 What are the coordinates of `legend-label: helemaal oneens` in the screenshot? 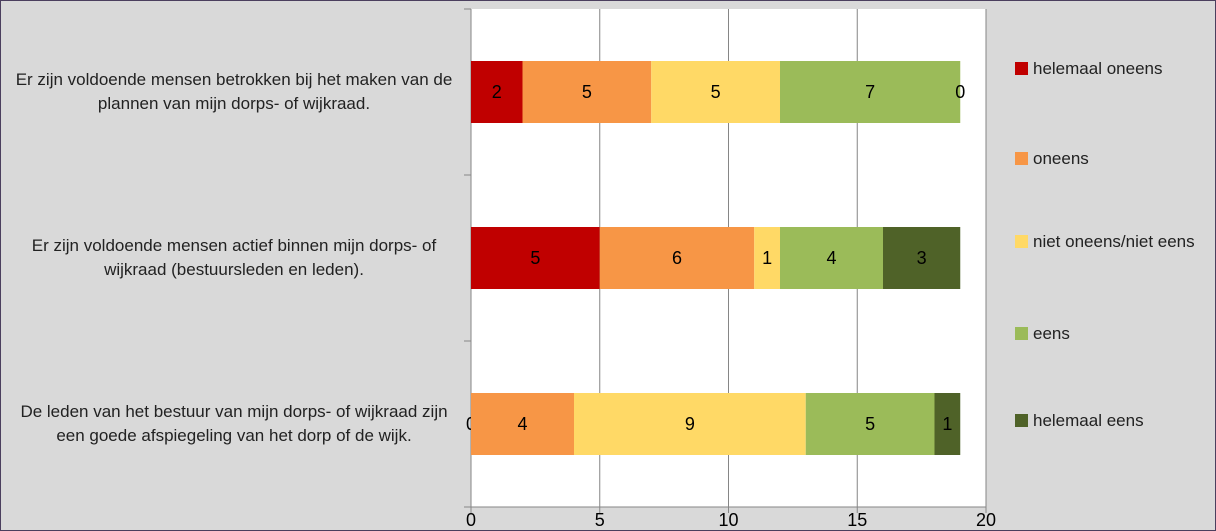 It's located at (1098, 68).